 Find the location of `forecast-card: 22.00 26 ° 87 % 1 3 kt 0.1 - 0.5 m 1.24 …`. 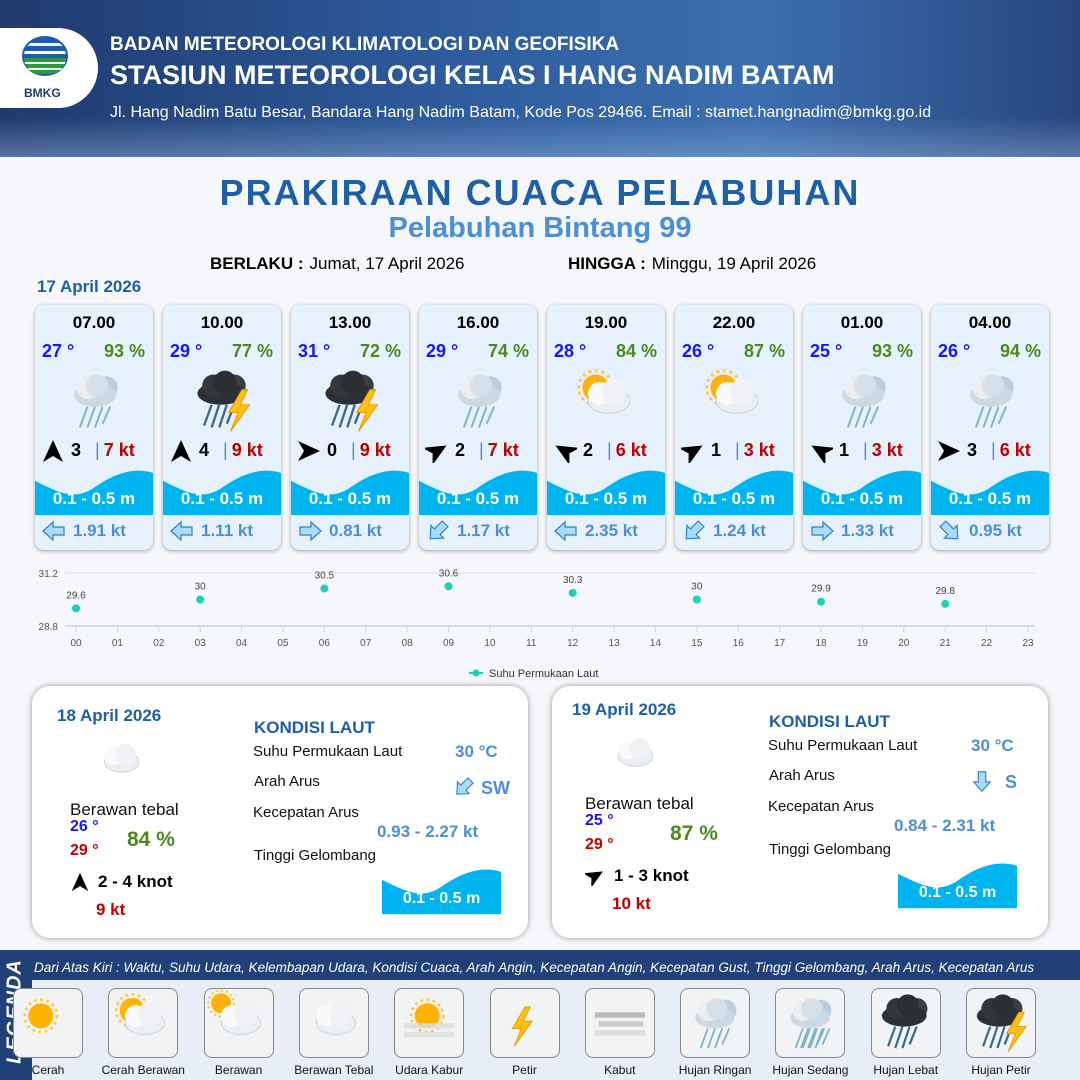

forecast-card: 22.00 26 ° 87 % 1 3 kt 0.1 - 0.5 m 1.24 … is located at coordinates (734, 427).